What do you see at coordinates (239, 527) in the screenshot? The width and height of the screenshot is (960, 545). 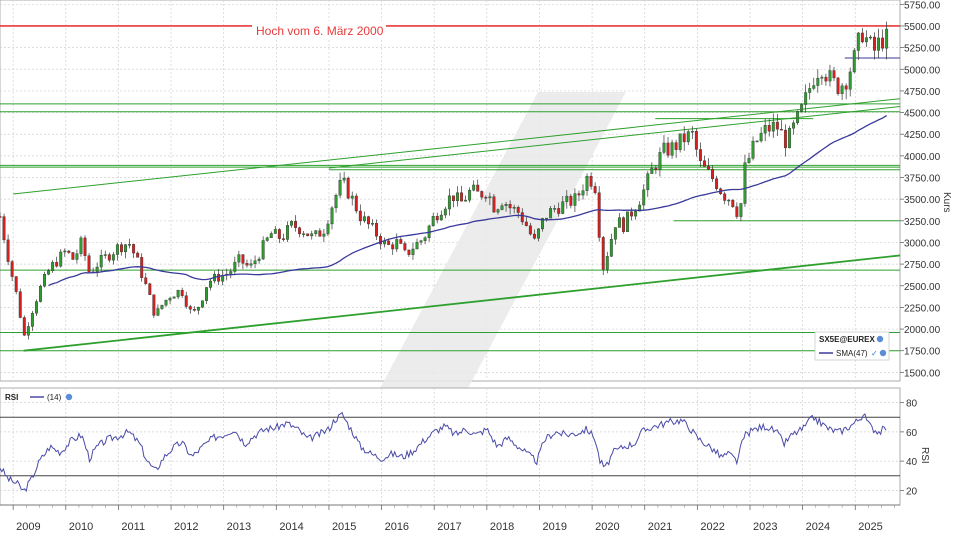 I see `x-tick-label: 2013` at bounding box center [239, 527].